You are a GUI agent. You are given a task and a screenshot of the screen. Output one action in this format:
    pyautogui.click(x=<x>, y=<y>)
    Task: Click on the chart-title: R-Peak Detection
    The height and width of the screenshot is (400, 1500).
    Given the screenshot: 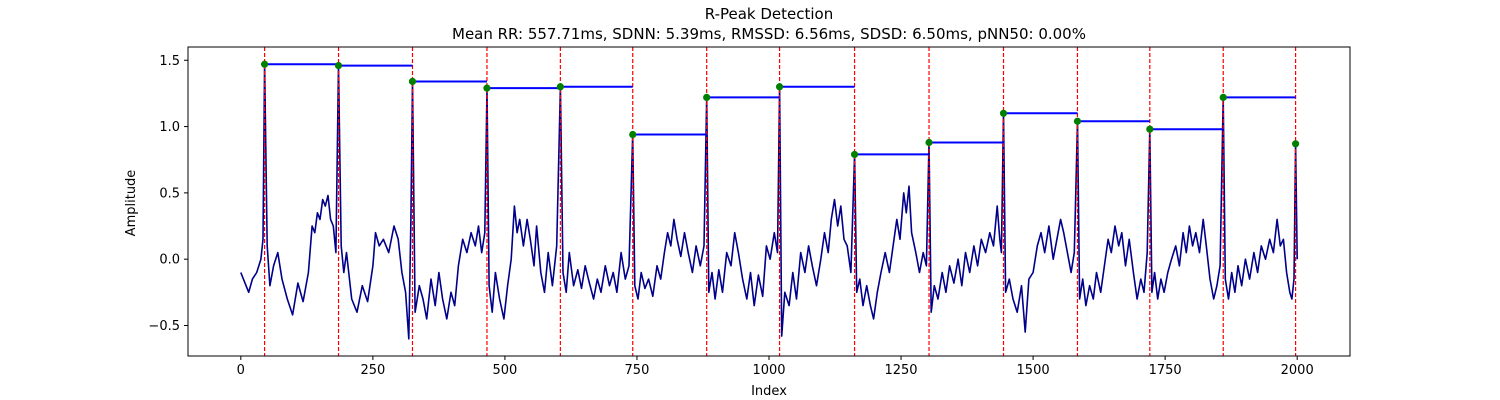 What is the action you would take?
    pyautogui.click(x=769, y=14)
    